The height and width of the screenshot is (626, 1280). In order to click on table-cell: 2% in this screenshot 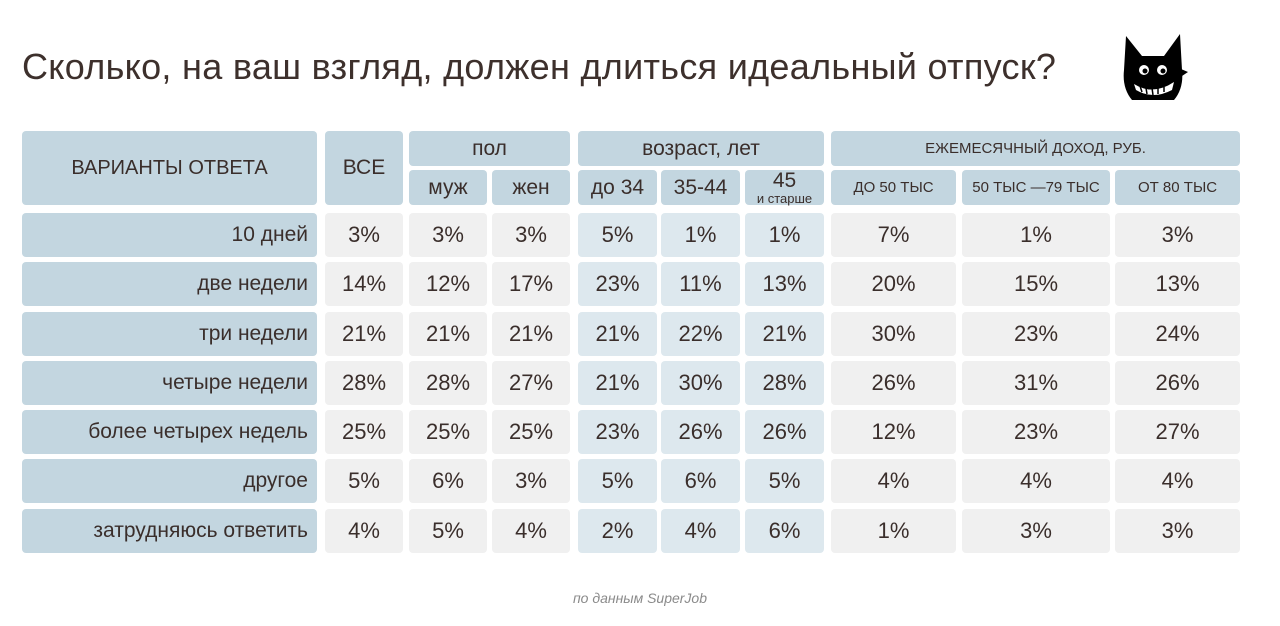, I will do `click(617, 531)`.